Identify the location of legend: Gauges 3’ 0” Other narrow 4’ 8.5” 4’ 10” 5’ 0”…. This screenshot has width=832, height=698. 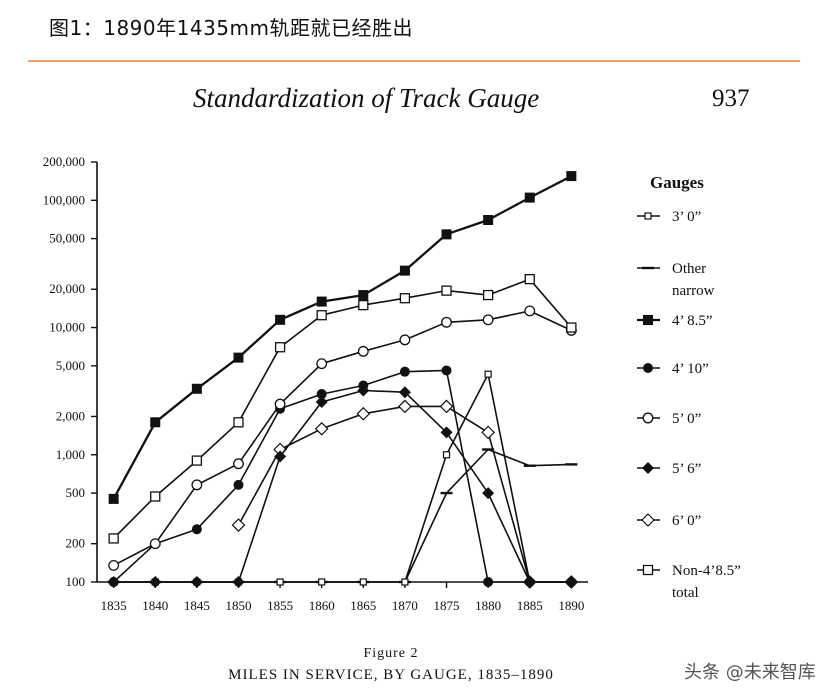
(689, 387).